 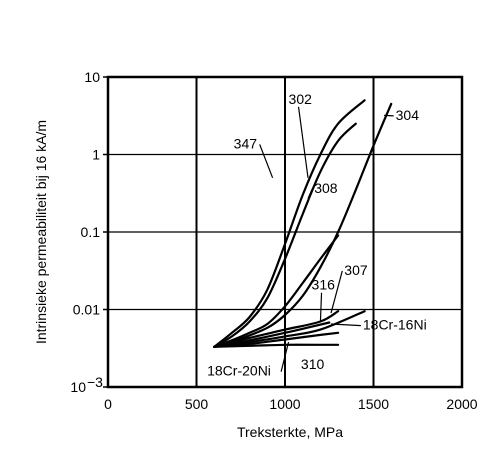 I want to click on x-axis-title: Treksterkte, MPa, so click(x=290, y=432).